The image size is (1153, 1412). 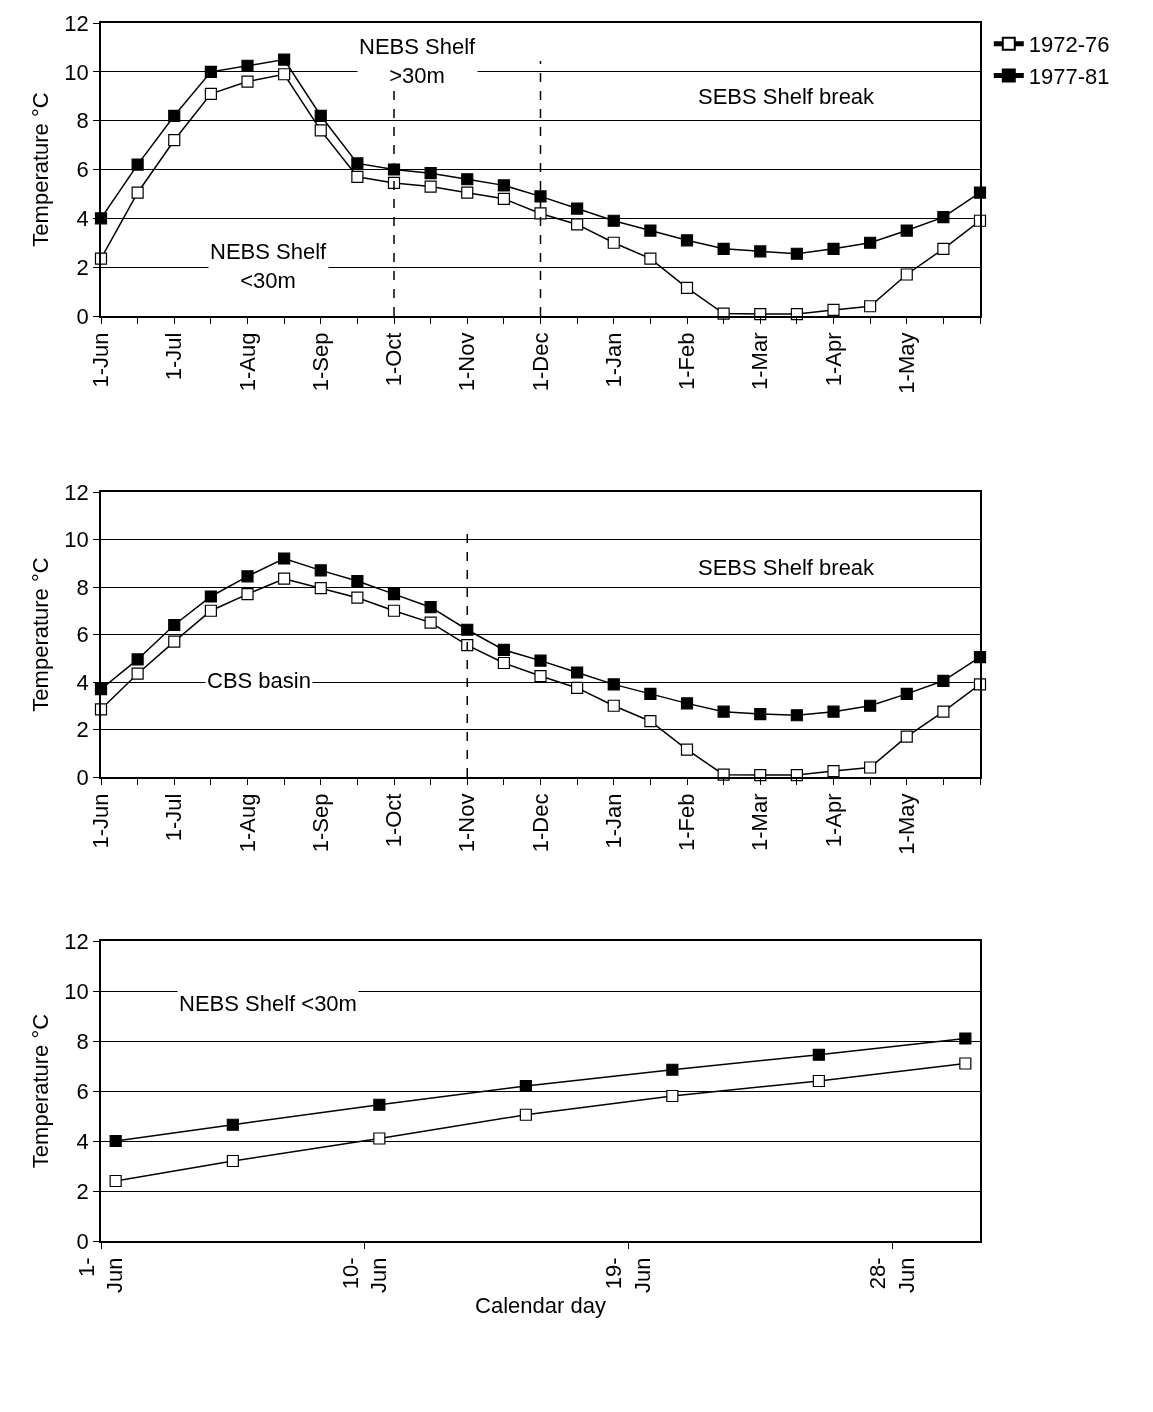 I want to click on x-tick-label: 1-Dec, so click(x=540, y=362).